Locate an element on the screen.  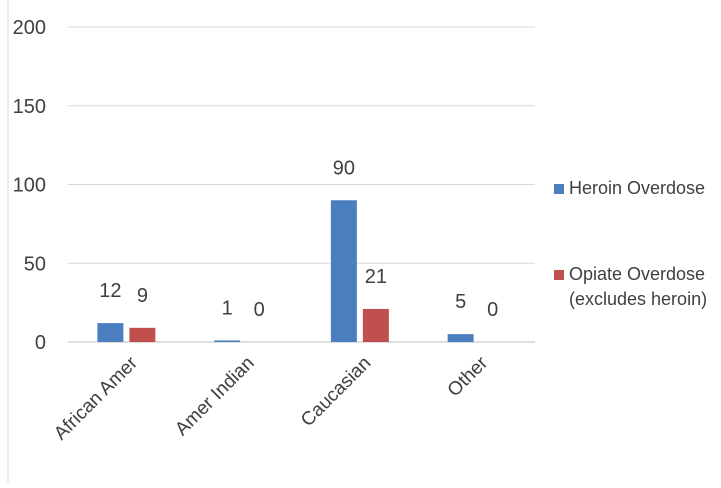
legend-label: (excludes heroin) is located at coordinates (638, 299).